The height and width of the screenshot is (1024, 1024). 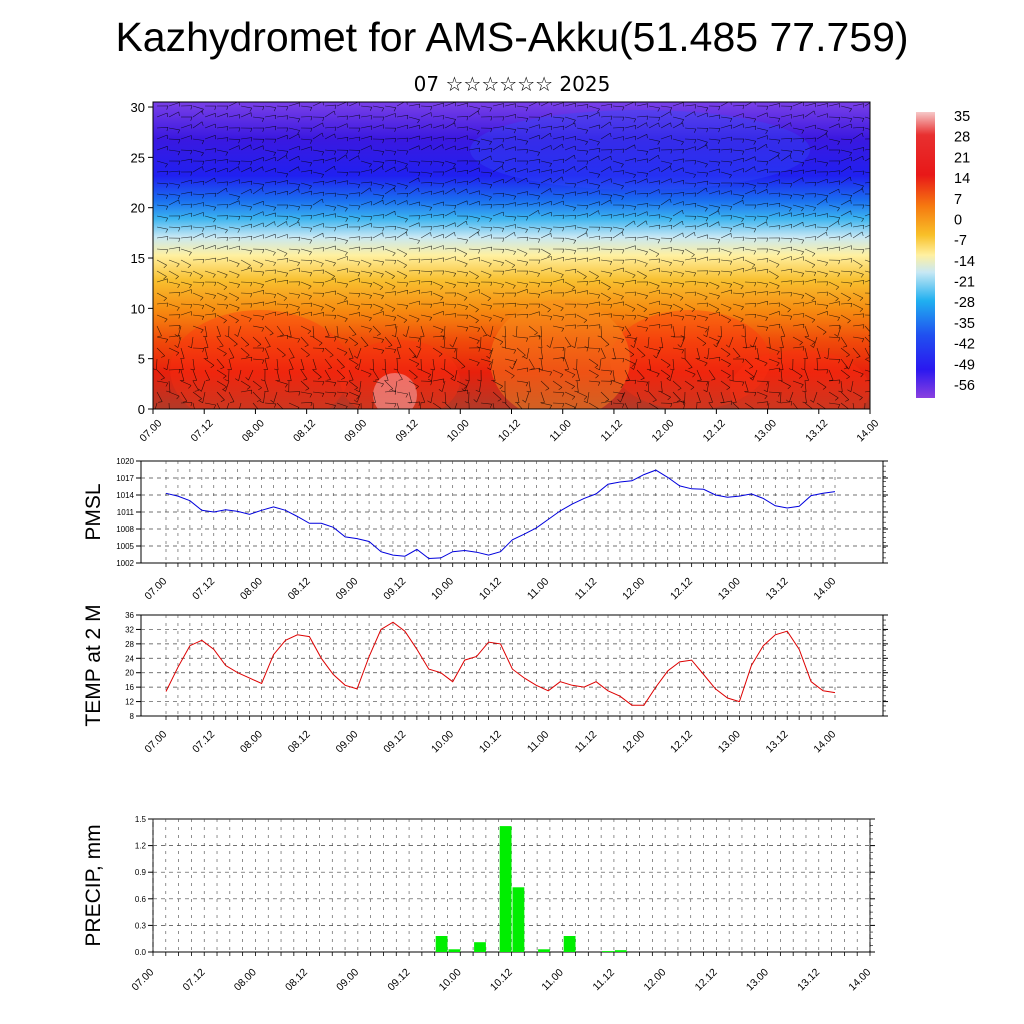 What do you see at coordinates (729, 741) in the screenshot?
I see `x-tick-label: 13.00` at bounding box center [729, 741].